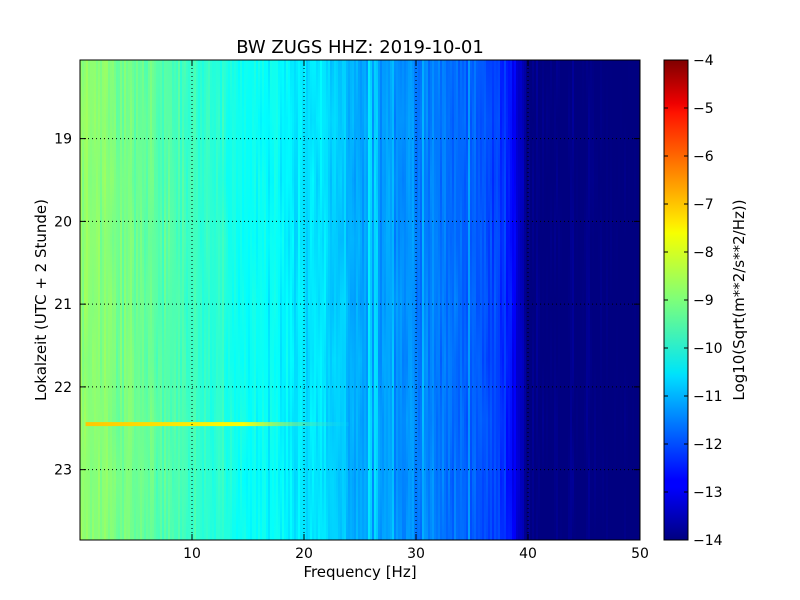  Describe the element at coordinates (708, 349) in the screenshot. I see `colorbar-tick-label: −10` at that location.